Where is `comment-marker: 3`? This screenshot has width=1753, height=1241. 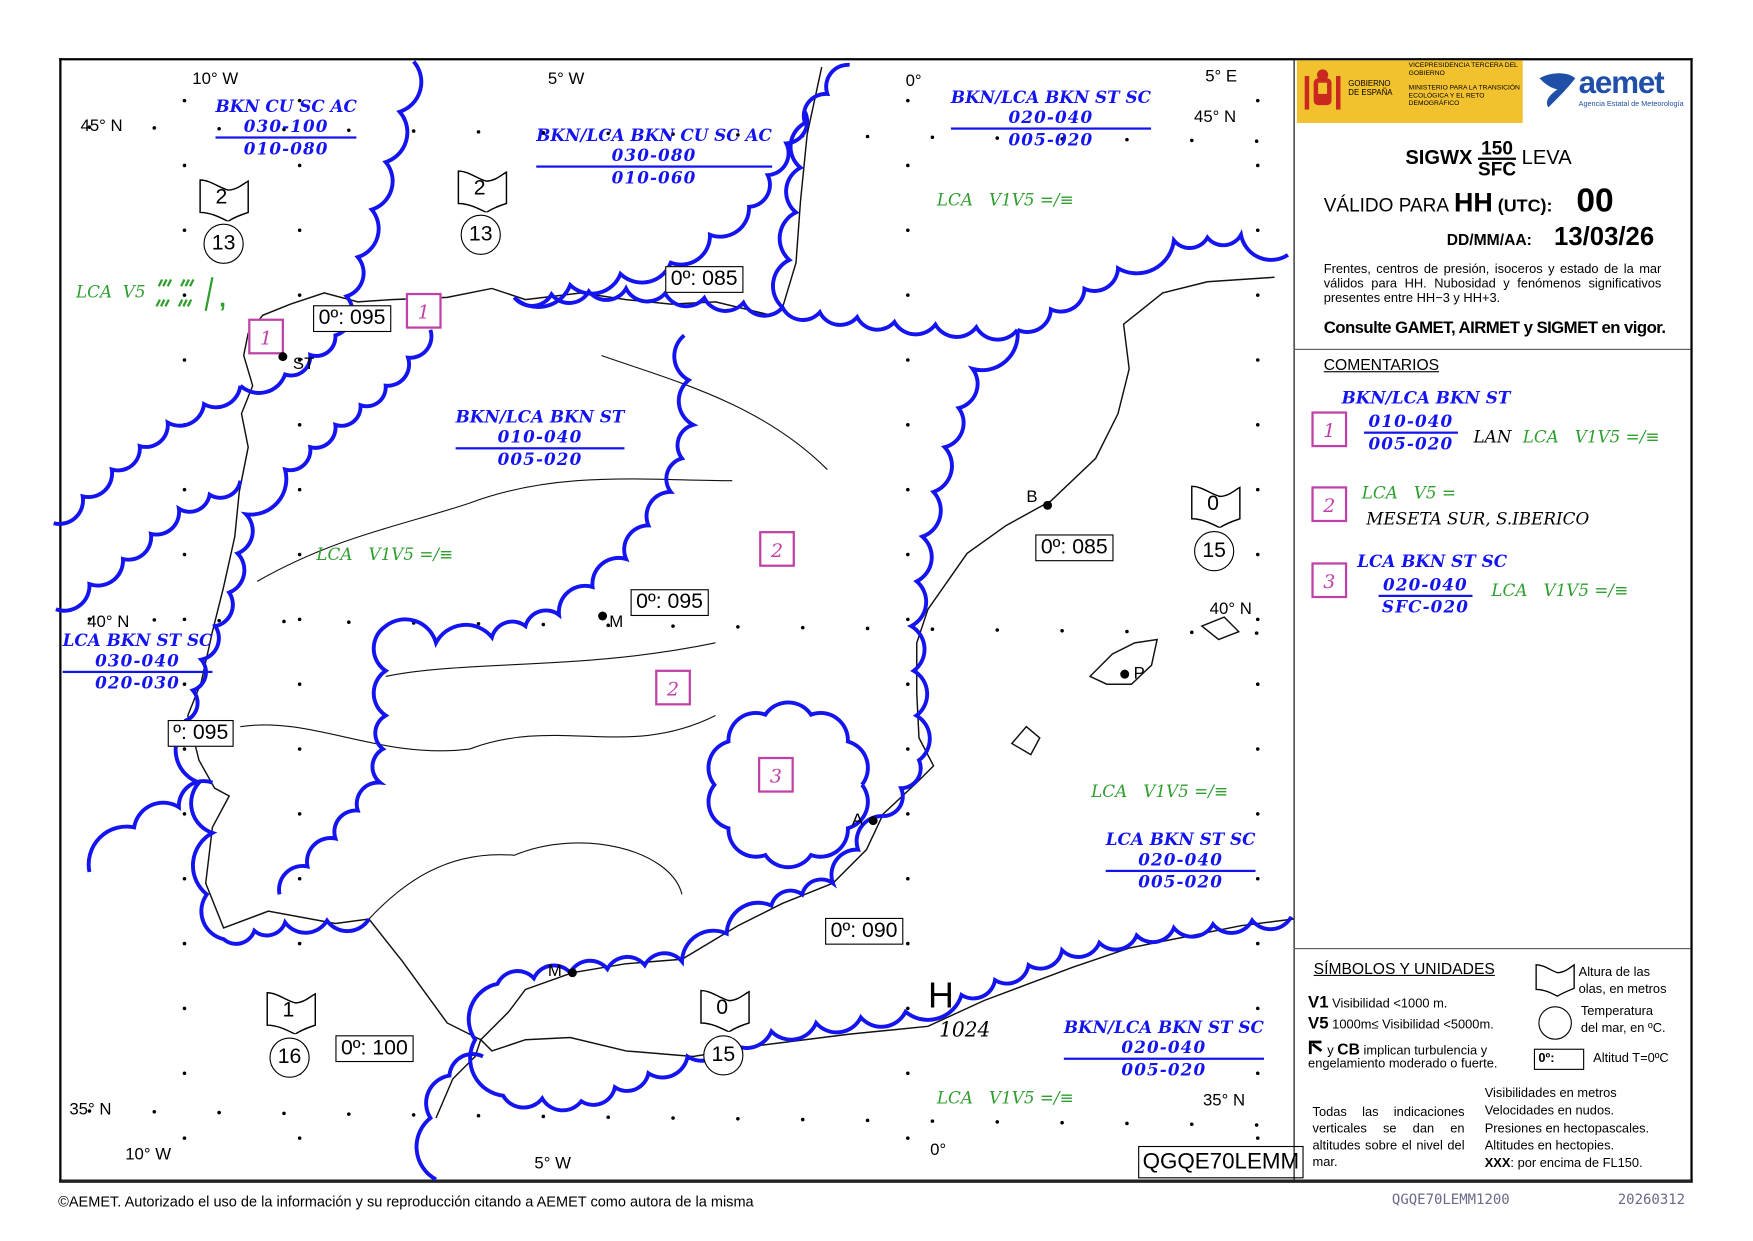
comment-marker: 3 is located at coordinates (1329, 580).